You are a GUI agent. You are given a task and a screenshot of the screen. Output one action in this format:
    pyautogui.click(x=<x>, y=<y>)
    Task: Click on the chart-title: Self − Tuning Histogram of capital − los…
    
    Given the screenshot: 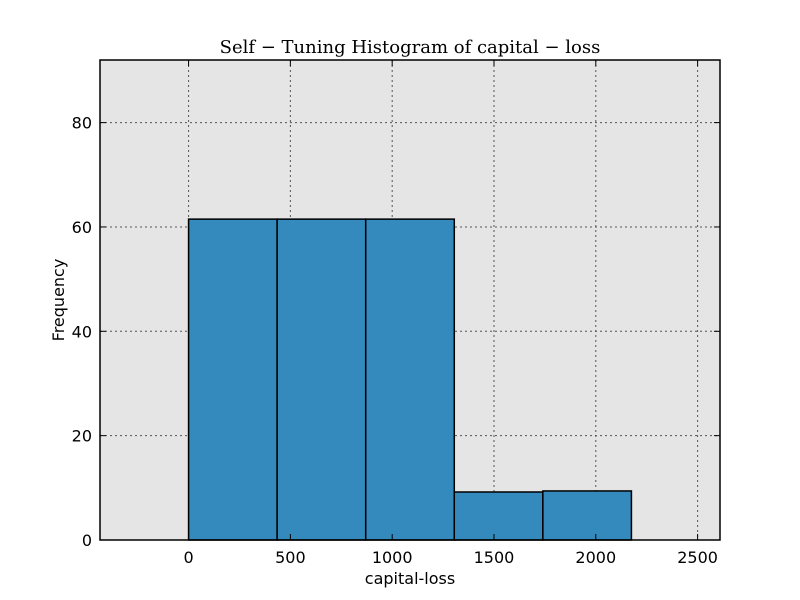 What is the action you would take?
    pyautogui.click(x=410, y=47)
    